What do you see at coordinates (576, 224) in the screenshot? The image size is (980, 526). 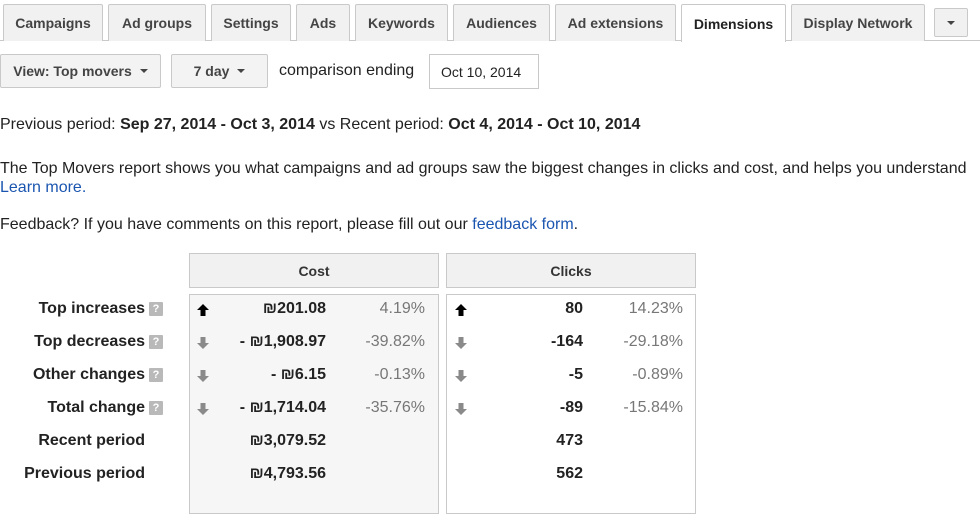 I see `feedback-suffix: .` at bounding box center [576, 224].